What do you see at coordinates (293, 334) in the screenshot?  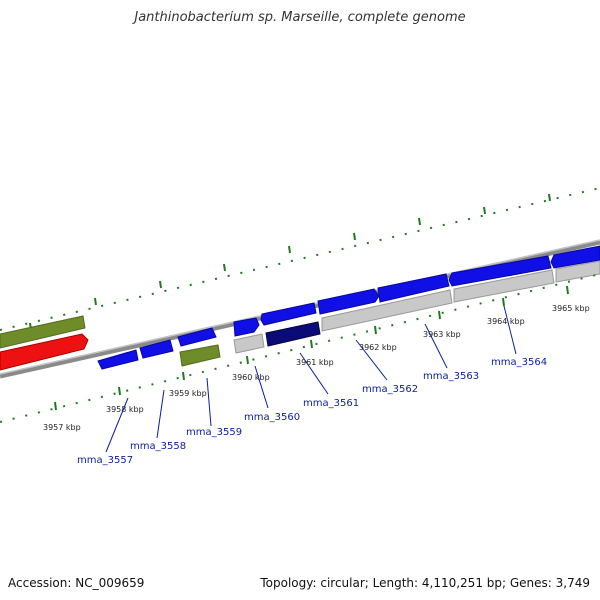 I see `gene-dark-blue` at bounding box center [293, 334].